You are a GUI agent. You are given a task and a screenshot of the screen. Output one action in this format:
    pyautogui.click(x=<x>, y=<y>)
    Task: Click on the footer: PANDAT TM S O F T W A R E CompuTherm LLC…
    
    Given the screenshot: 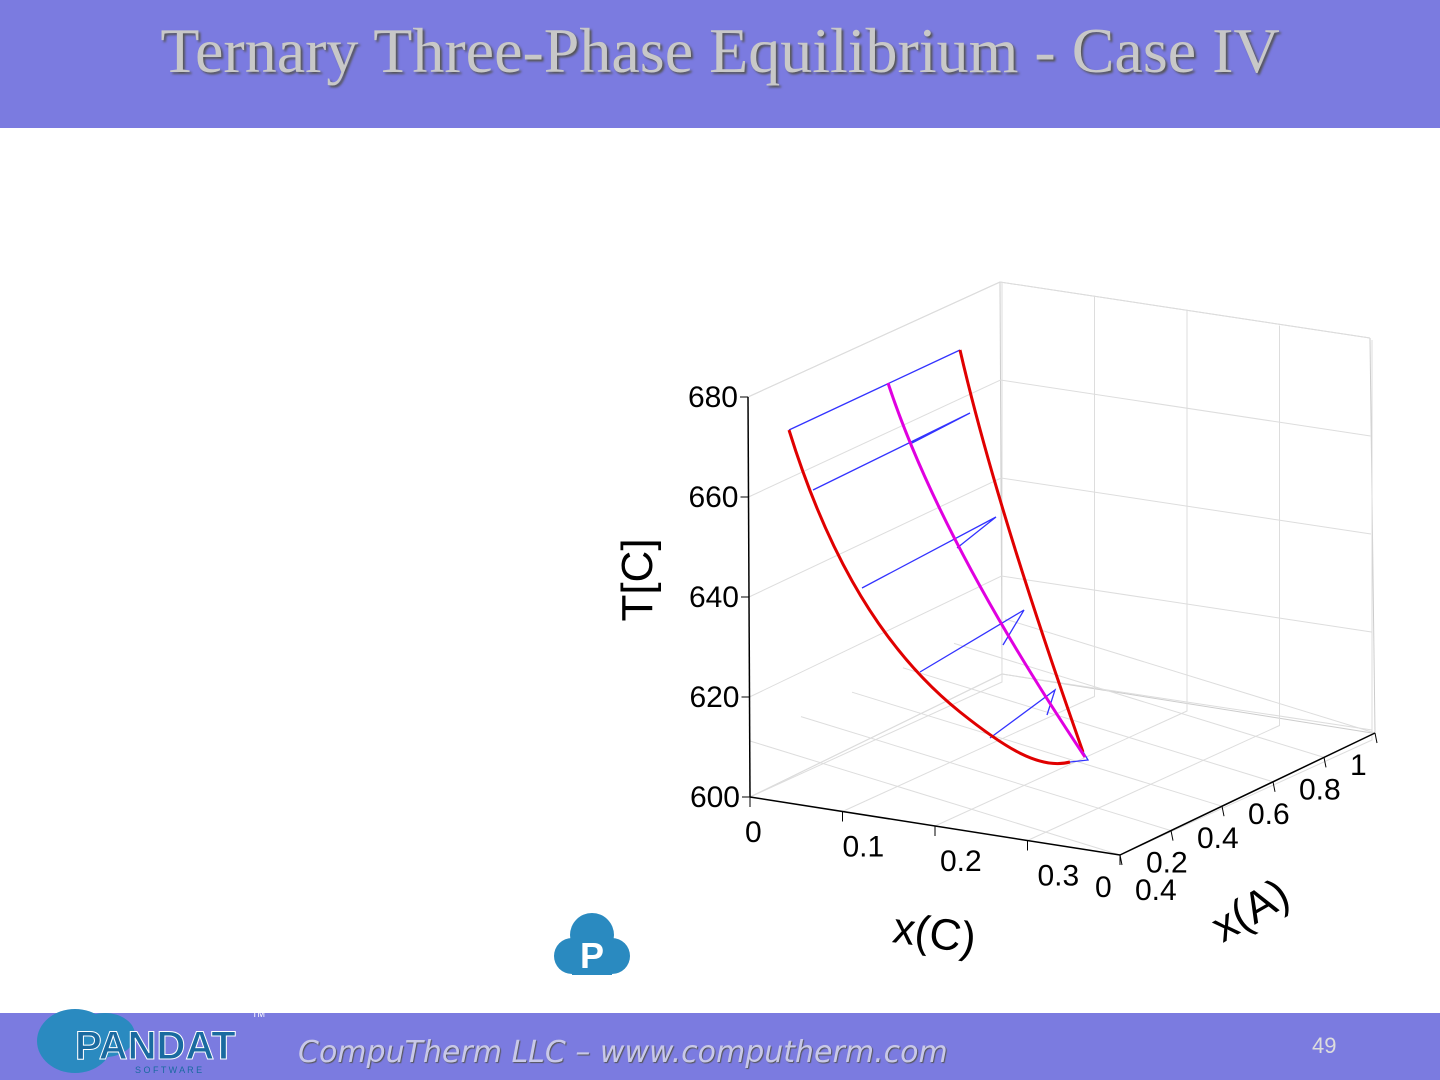 What is the action you would take?
    pyautogui.click(x=720, y=1044)
    